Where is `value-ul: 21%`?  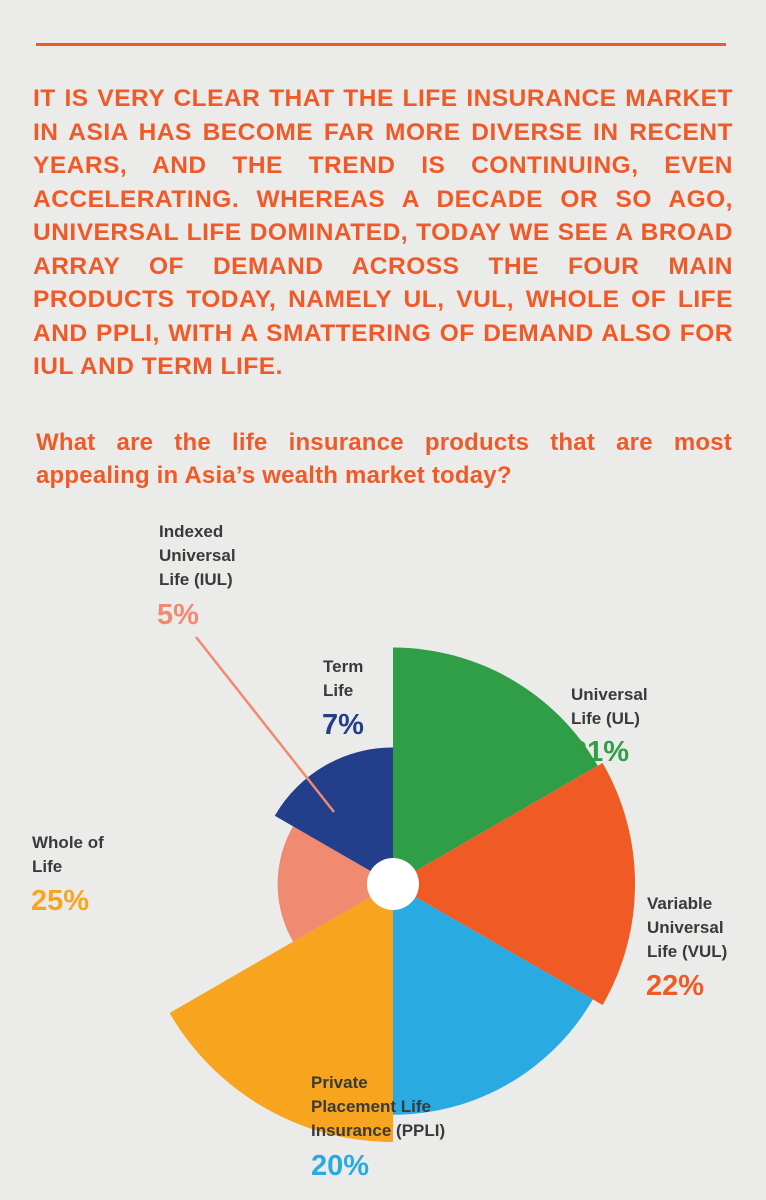 value-ul: 21% is located at coordinates (600, 752).